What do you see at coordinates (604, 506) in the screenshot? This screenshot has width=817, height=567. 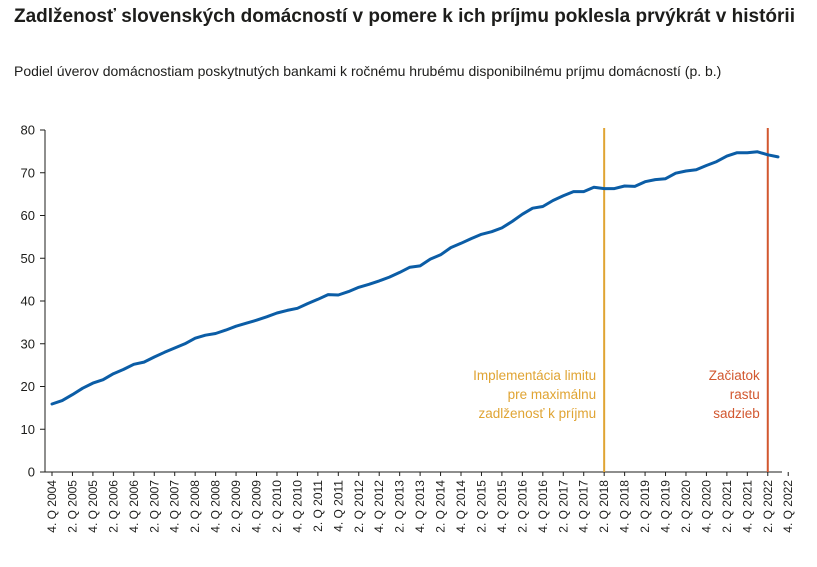 I see `x-tick-label: 2. Q 2018` at bounding box center [604, 506].